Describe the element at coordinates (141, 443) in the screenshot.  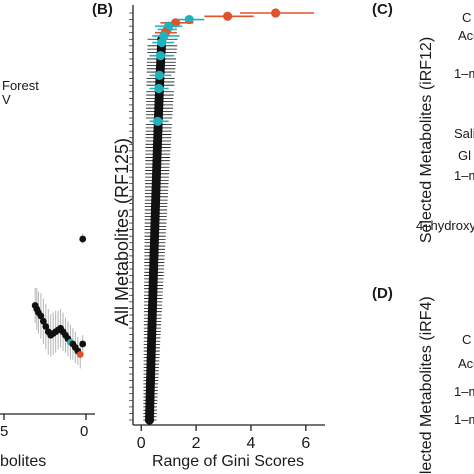
I see `panel-b-x-tick-label-0: 0` at that location.